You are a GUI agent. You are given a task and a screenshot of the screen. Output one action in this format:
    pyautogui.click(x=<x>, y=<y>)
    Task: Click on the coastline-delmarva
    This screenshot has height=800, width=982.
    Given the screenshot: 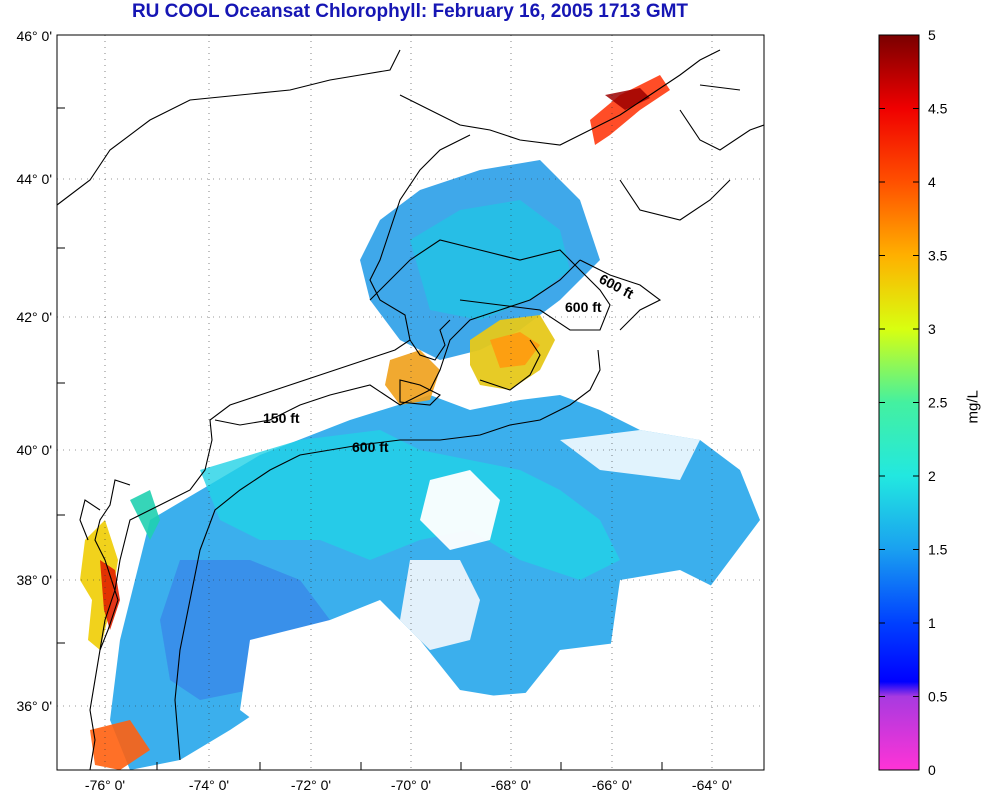 What is the action you would take?
    pyautogui.click(x=105, y=565)
    